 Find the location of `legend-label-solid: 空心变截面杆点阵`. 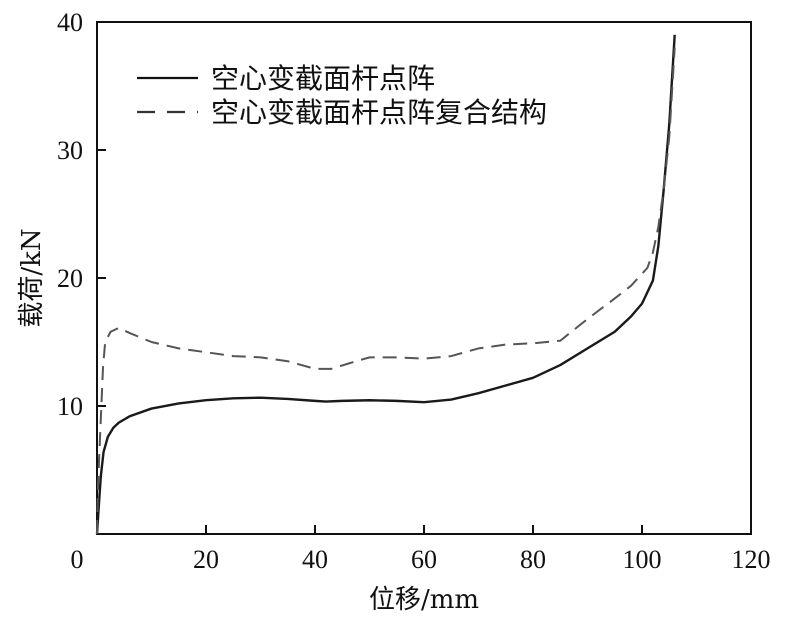

legend-label-solid: 空心变截面杆点阵 is located at coordinates (323, 78).